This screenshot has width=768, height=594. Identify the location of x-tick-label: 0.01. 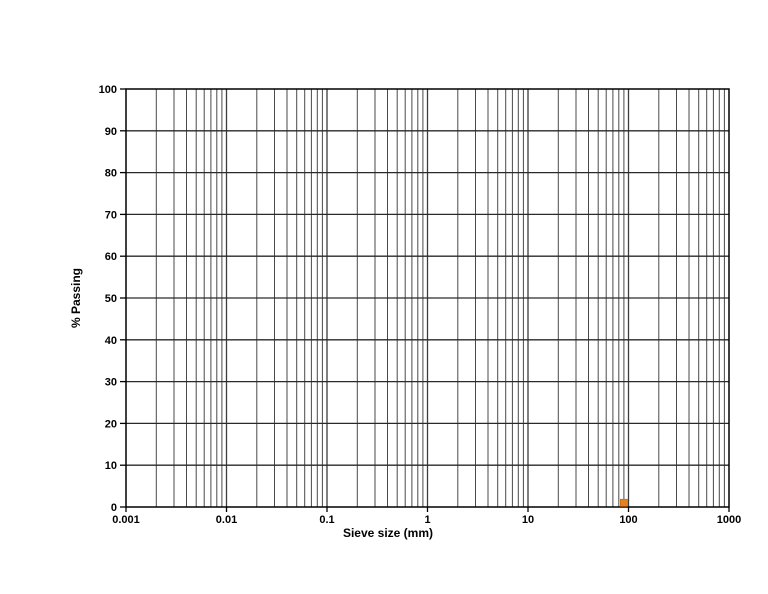
(226, 520).